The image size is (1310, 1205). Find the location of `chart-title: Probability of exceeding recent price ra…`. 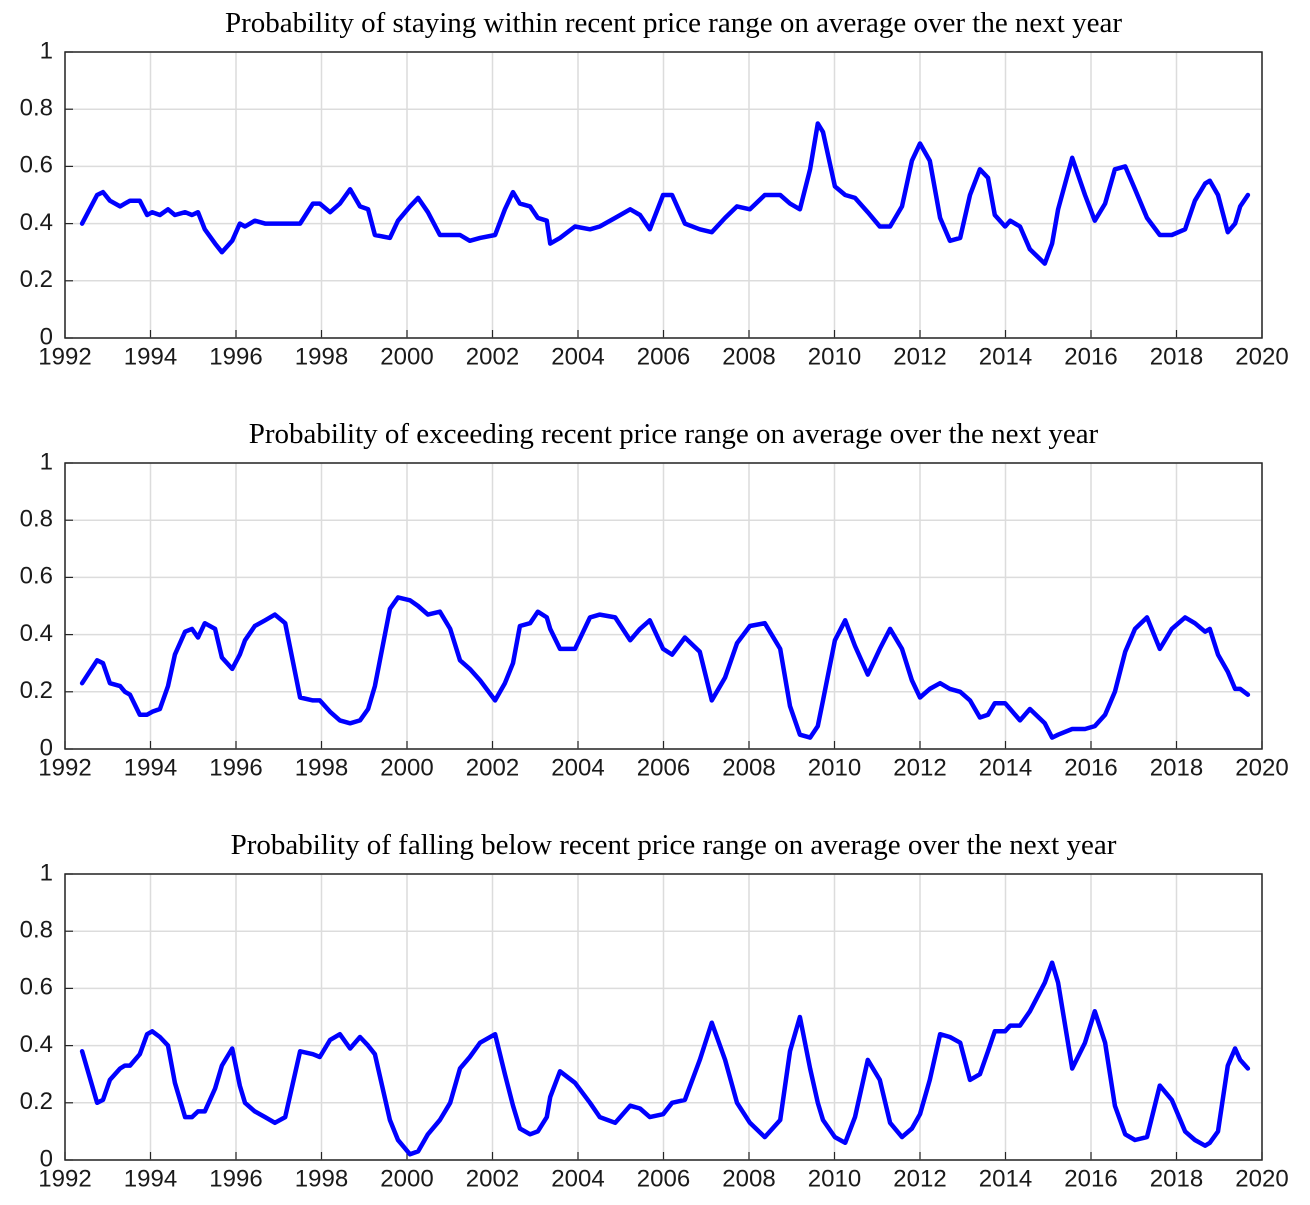

chart-title: Probability of exceeding recent price ra… is located at coordinates (674, 434).